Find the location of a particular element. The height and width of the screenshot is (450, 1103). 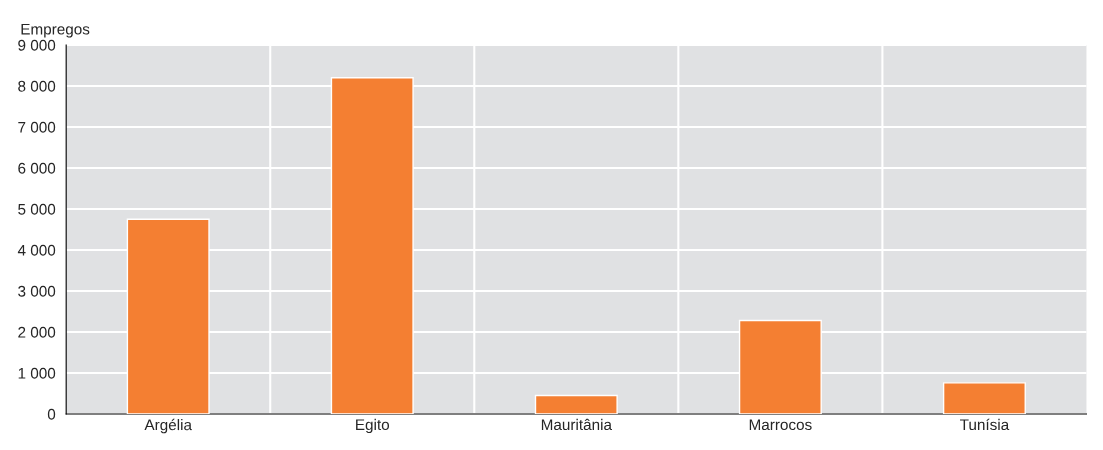

y-tick-label: 0 is located at coordinates (51, 414).